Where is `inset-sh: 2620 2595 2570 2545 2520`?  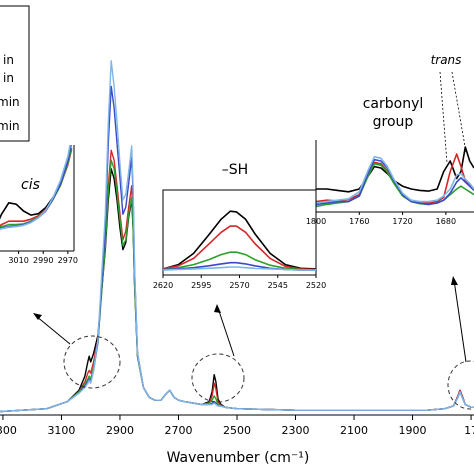
inset-sh: 2620 2595 2570 2545 2520 is located at coordinates (239, 239).